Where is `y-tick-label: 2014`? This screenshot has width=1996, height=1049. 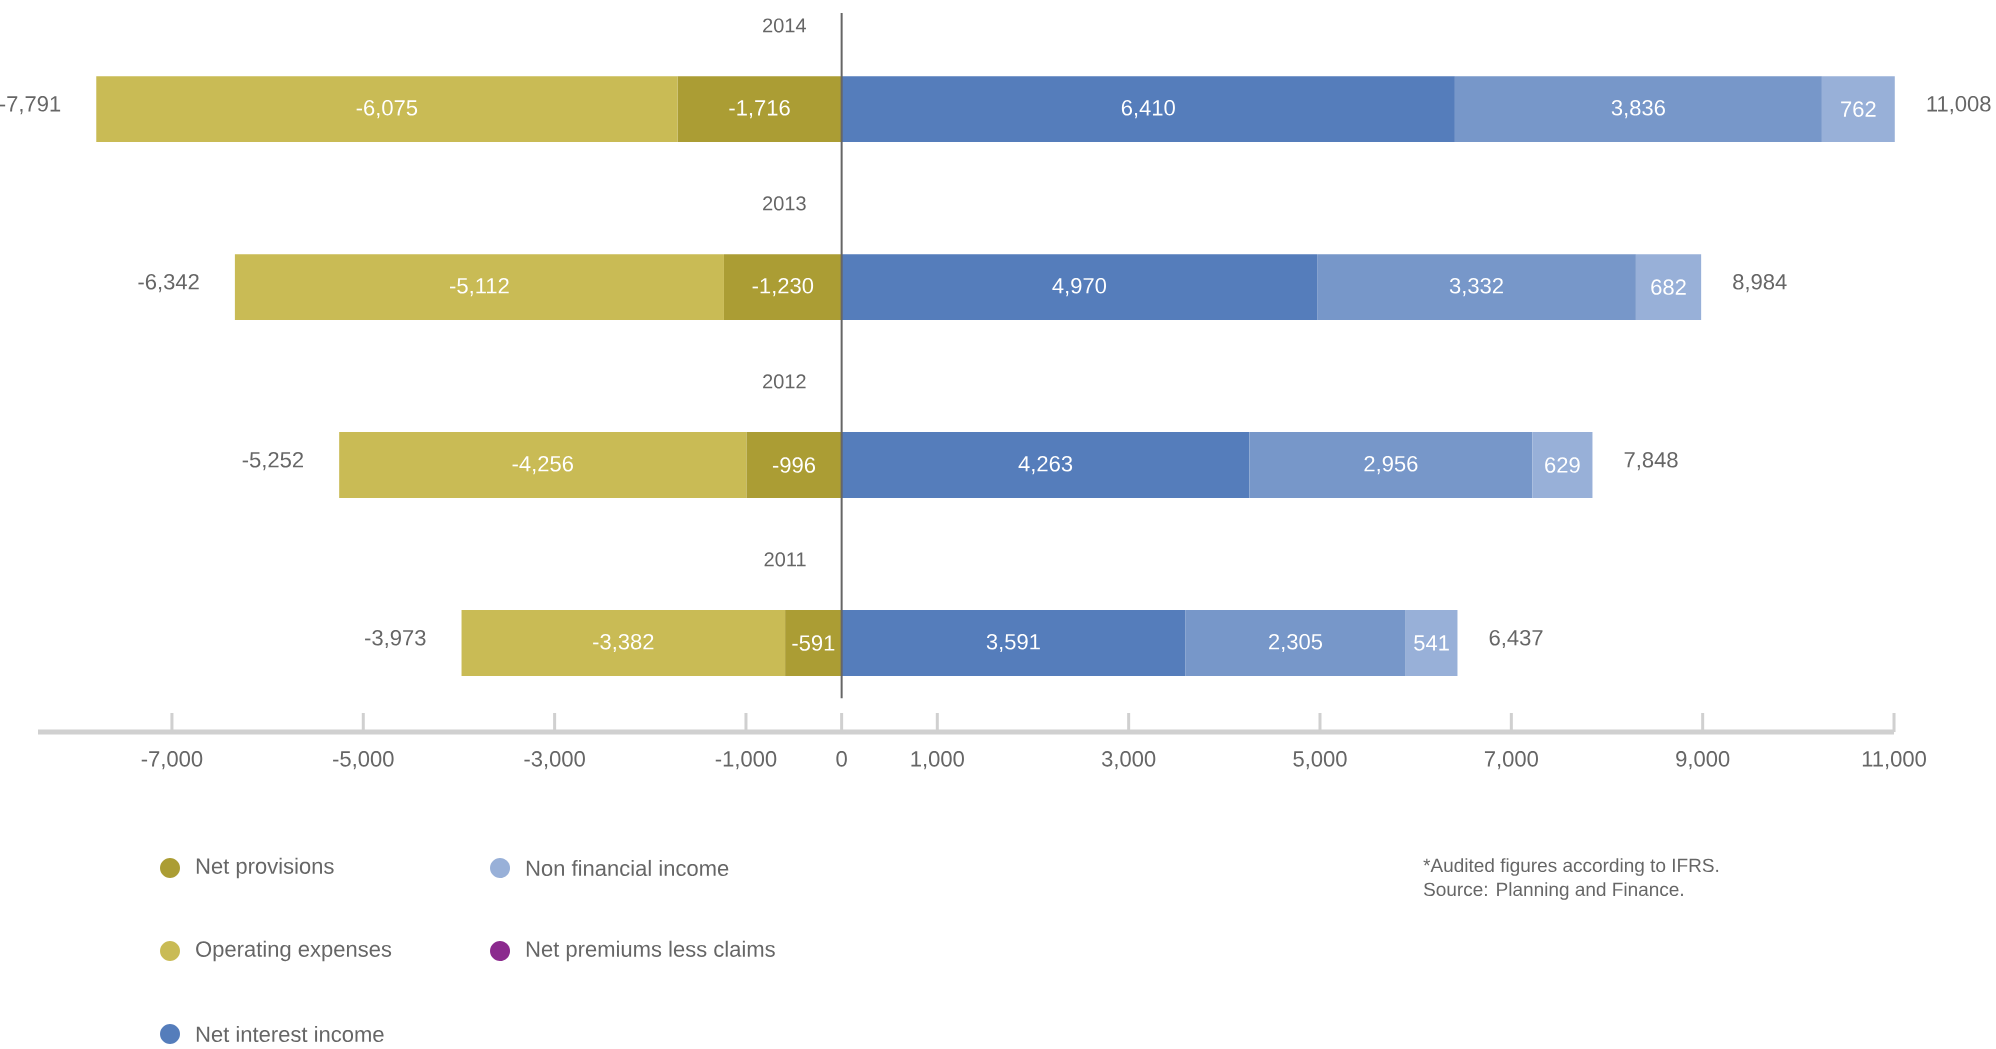 y-tick-label: 2014 is located at coordinates (784, 25).